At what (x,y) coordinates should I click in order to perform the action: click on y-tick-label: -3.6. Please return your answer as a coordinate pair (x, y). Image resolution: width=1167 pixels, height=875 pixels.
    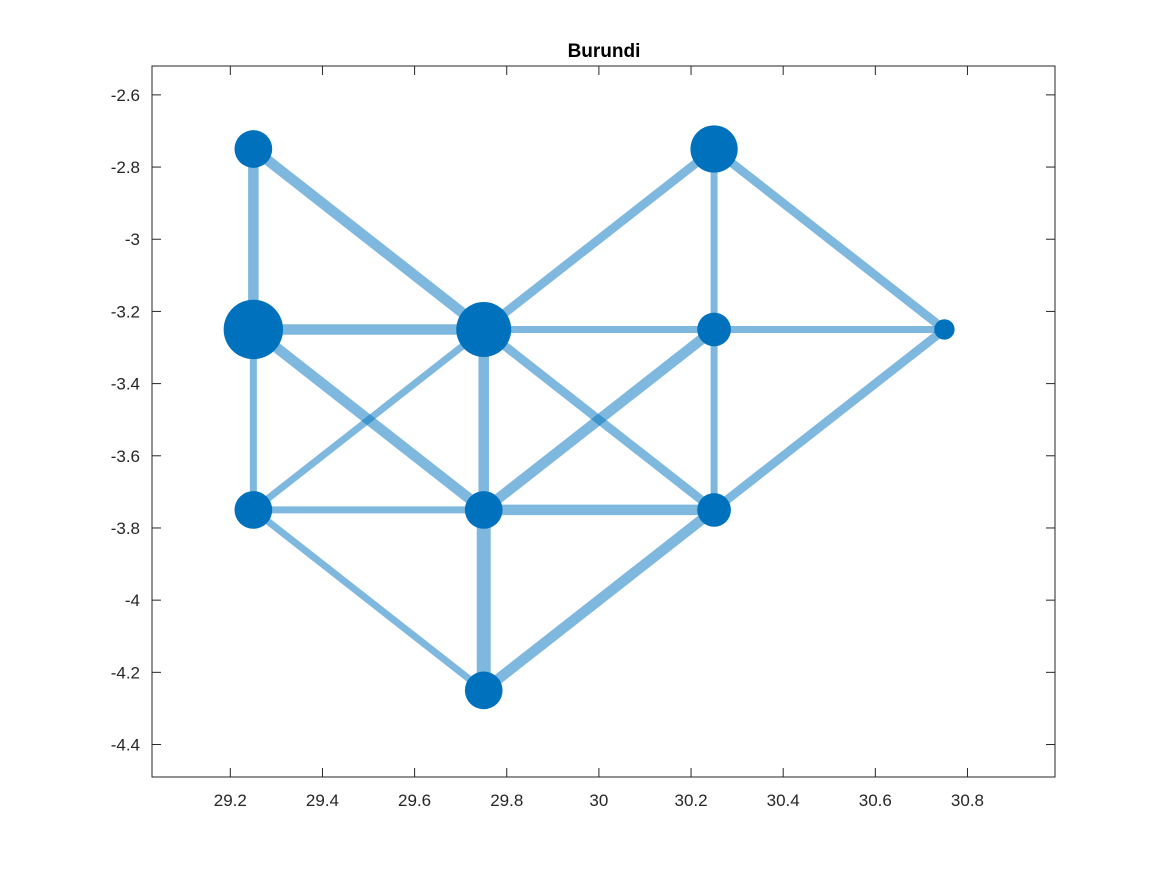
    Looking at the image, I should click on (125, 456).